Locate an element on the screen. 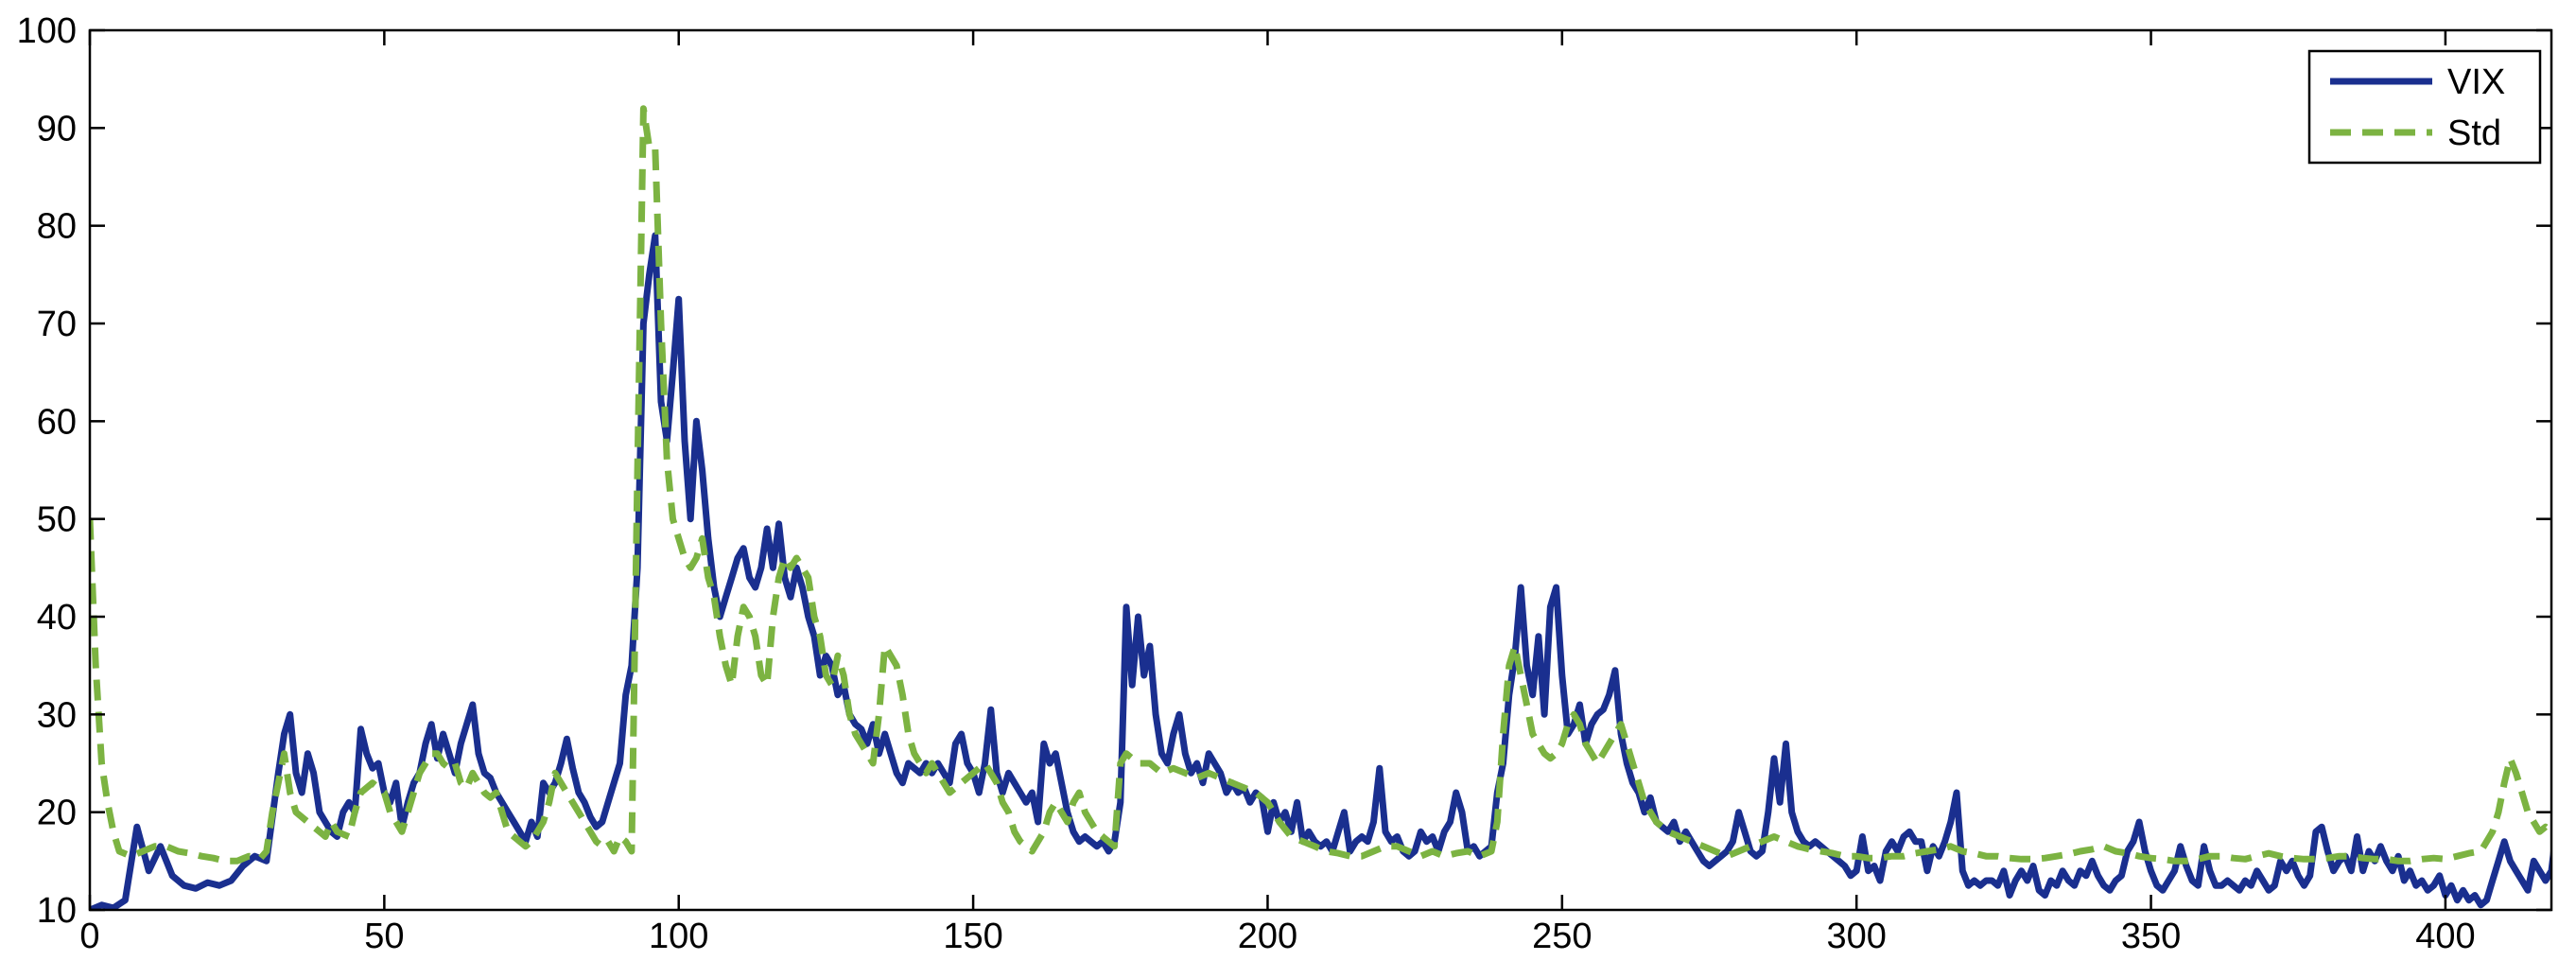 Image resolution: width=2576 pixels, height=961 pixels. x-tick-label: 350 is located at coordinates (2151, 936).